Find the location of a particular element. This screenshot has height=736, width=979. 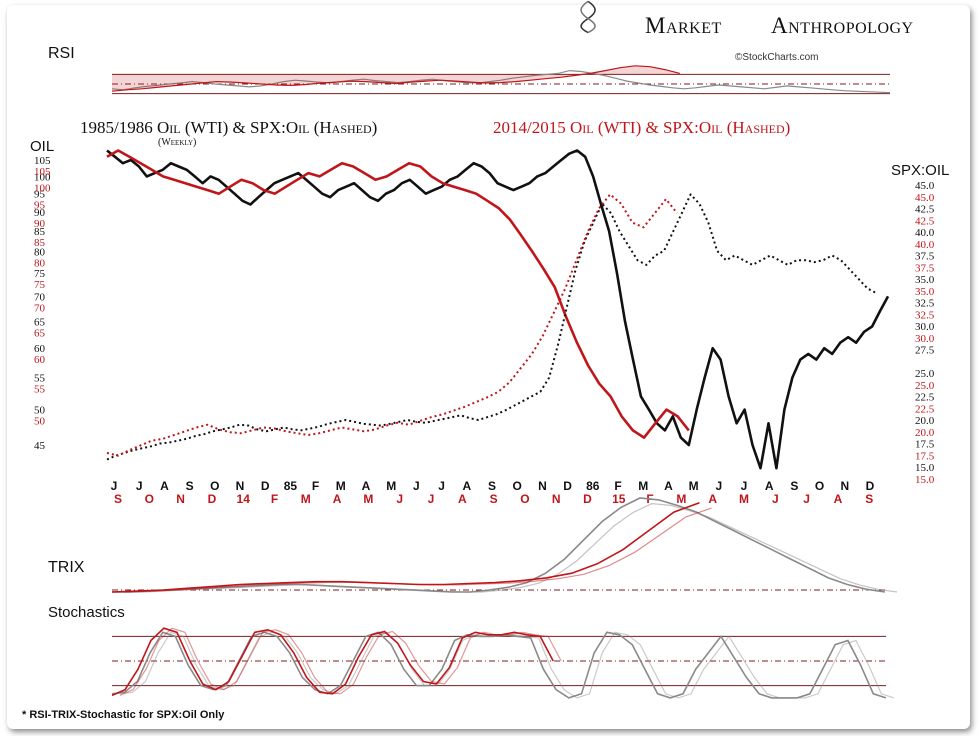

trix-panel-title: TRIX is located at coordinates (66, 567).